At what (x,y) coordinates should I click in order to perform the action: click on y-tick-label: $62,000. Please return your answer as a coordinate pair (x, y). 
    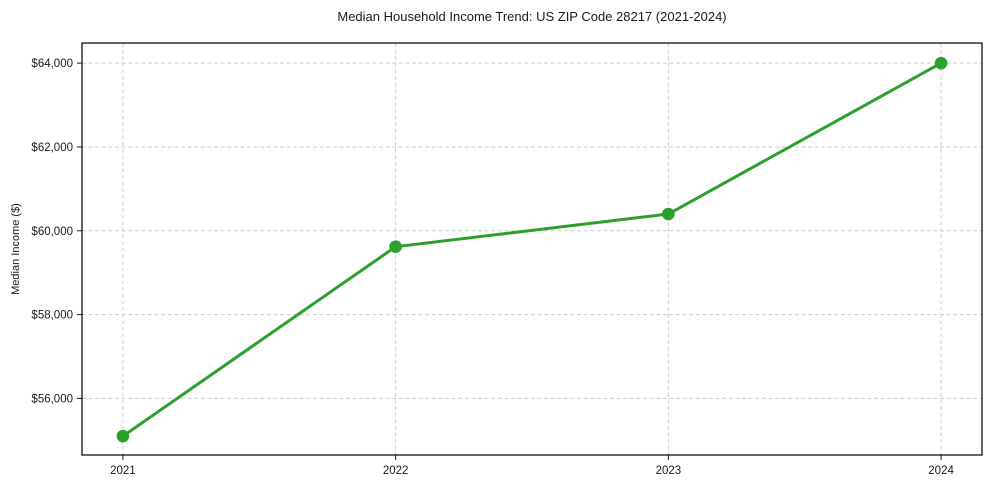
    Looking at the image, I should click on (52, 148).